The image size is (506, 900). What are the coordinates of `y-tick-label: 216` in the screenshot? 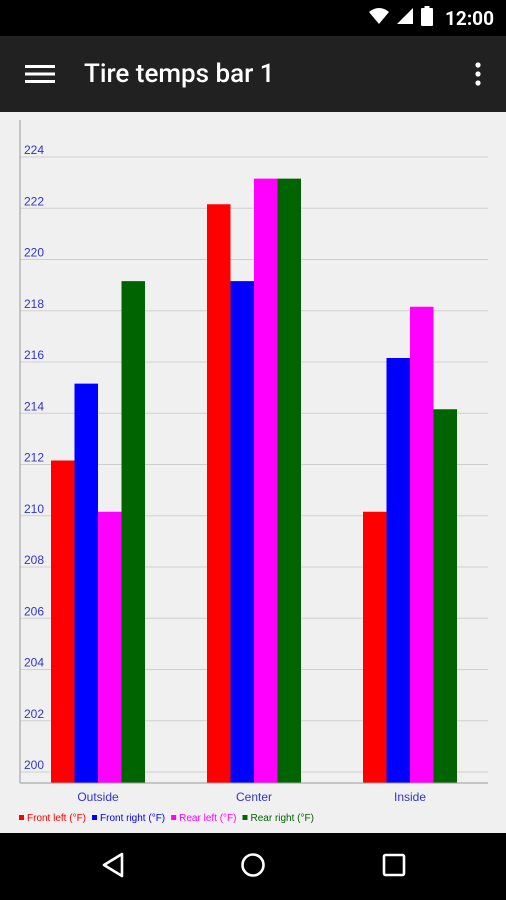 It's located at (34, 355).